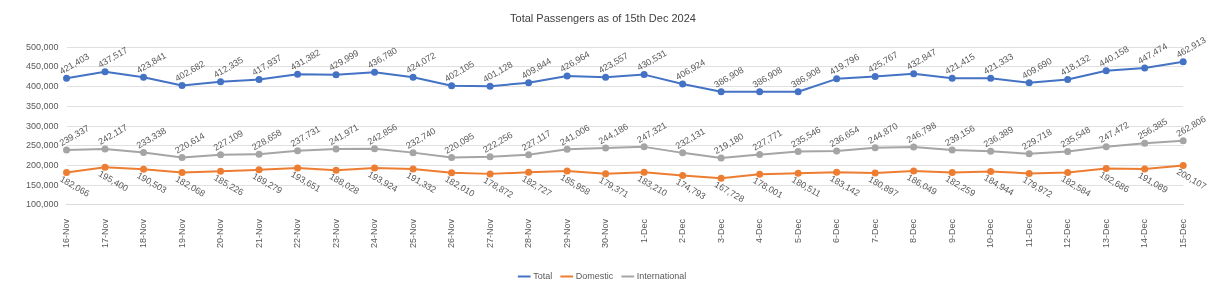  I want to click on x-tick-label: 29-Nov, so click(566, 233).